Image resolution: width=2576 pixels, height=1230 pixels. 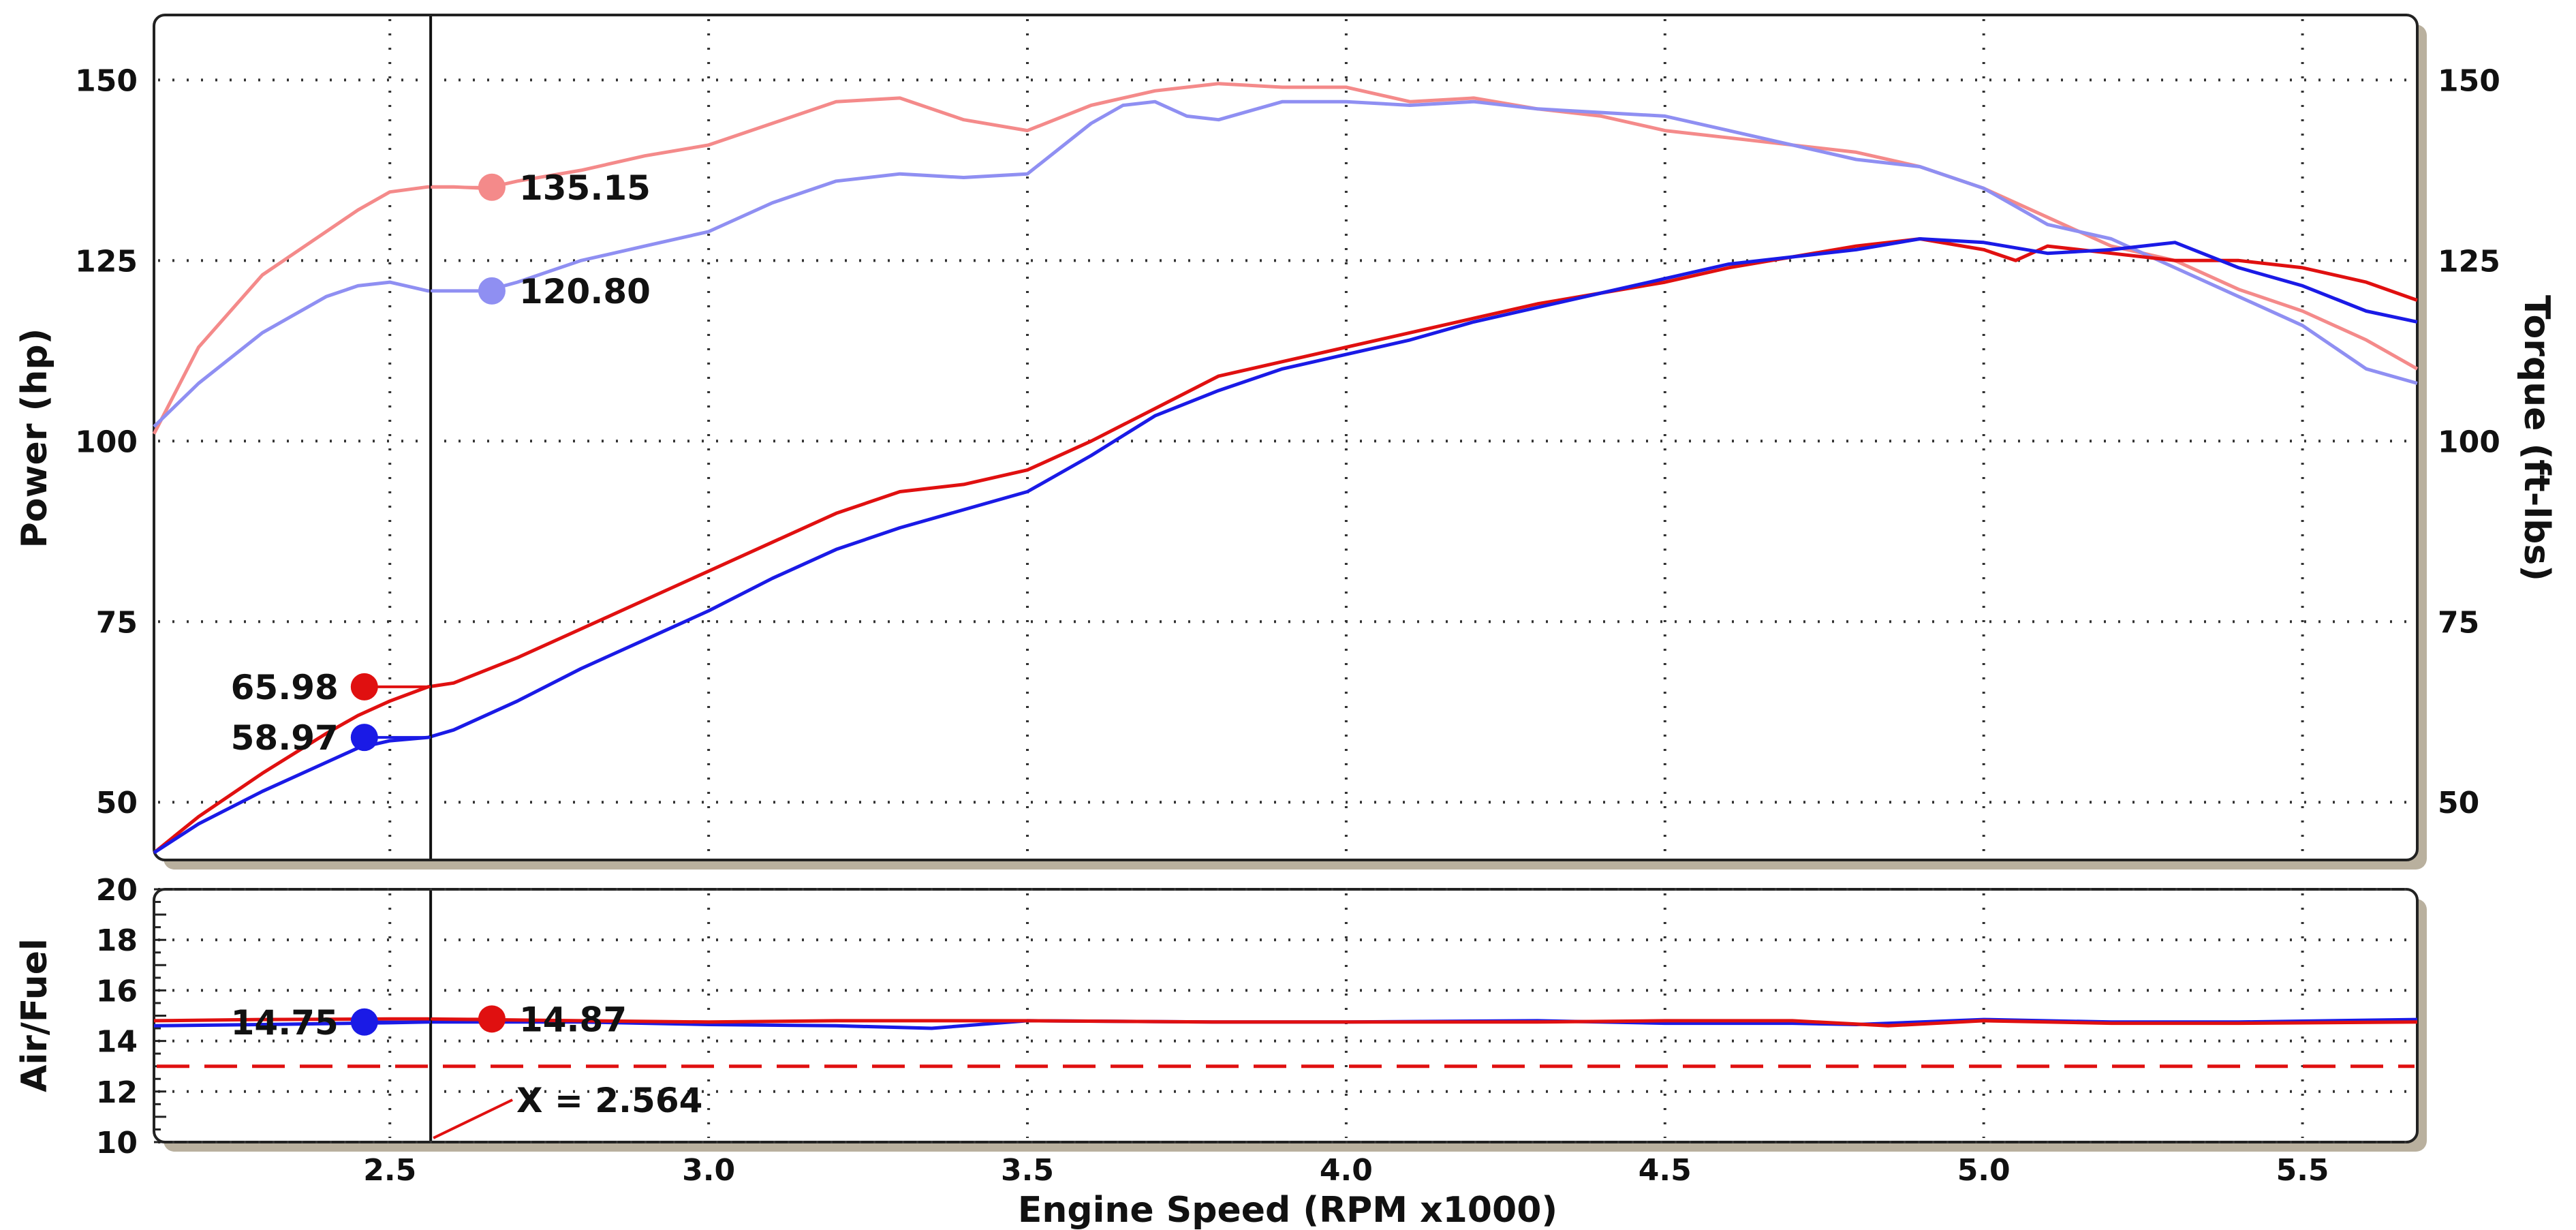 What do you see at coordinates (2458, 803) in the screenshot?
I see `torque-tick-label: 50` at bounding box center [2458, 803].